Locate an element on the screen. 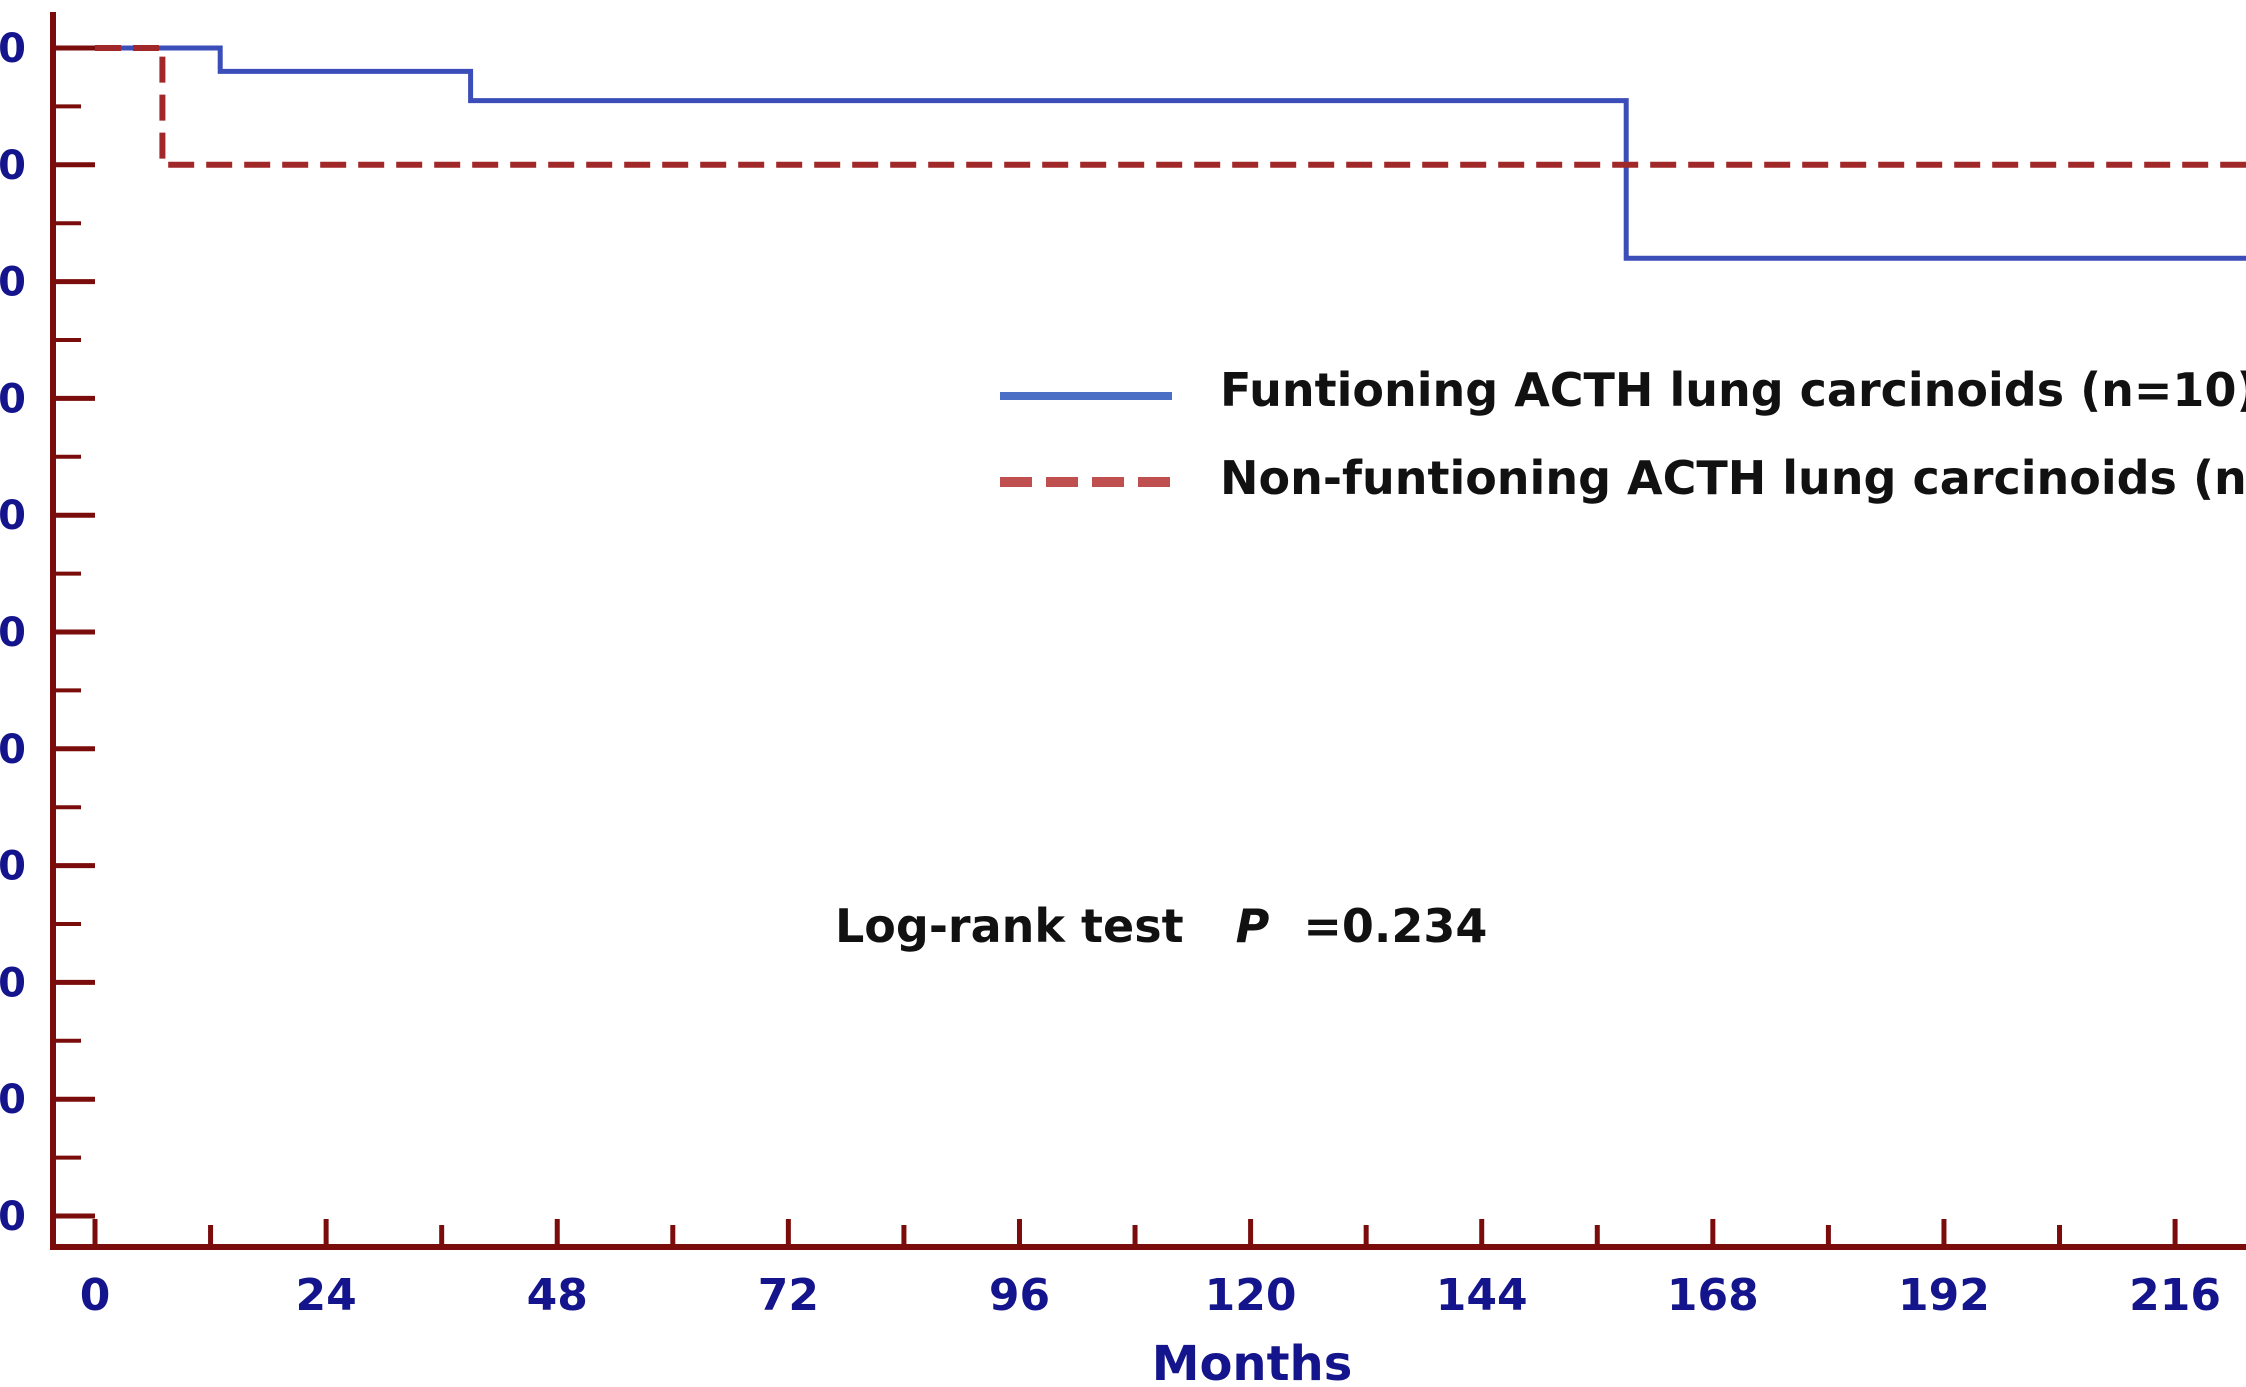  survival-curves is located at coordinates (1170, 153).